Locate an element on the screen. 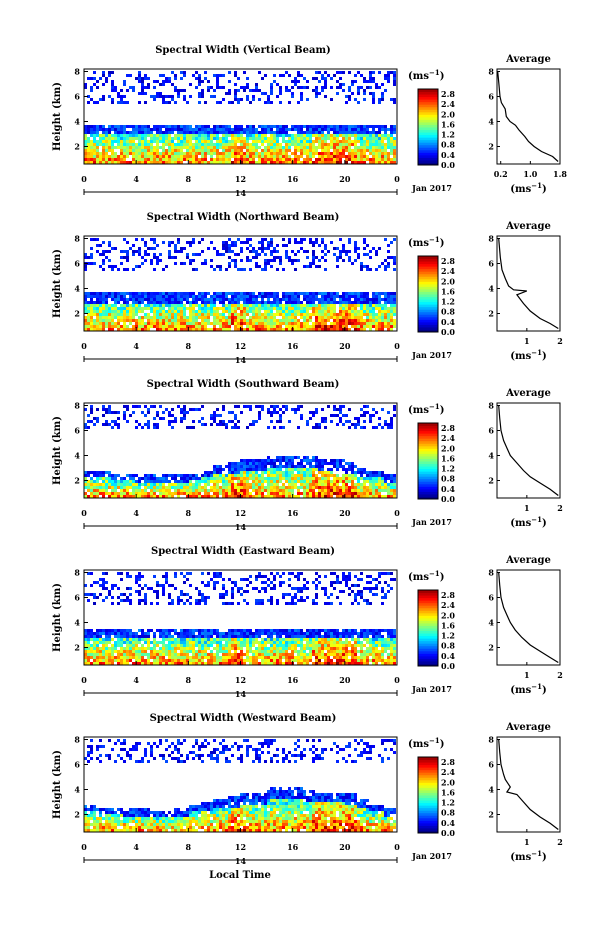 The width and height of the screenshot is (616, 933). x-tick-label: 0 is located at coordinates (397, 513).